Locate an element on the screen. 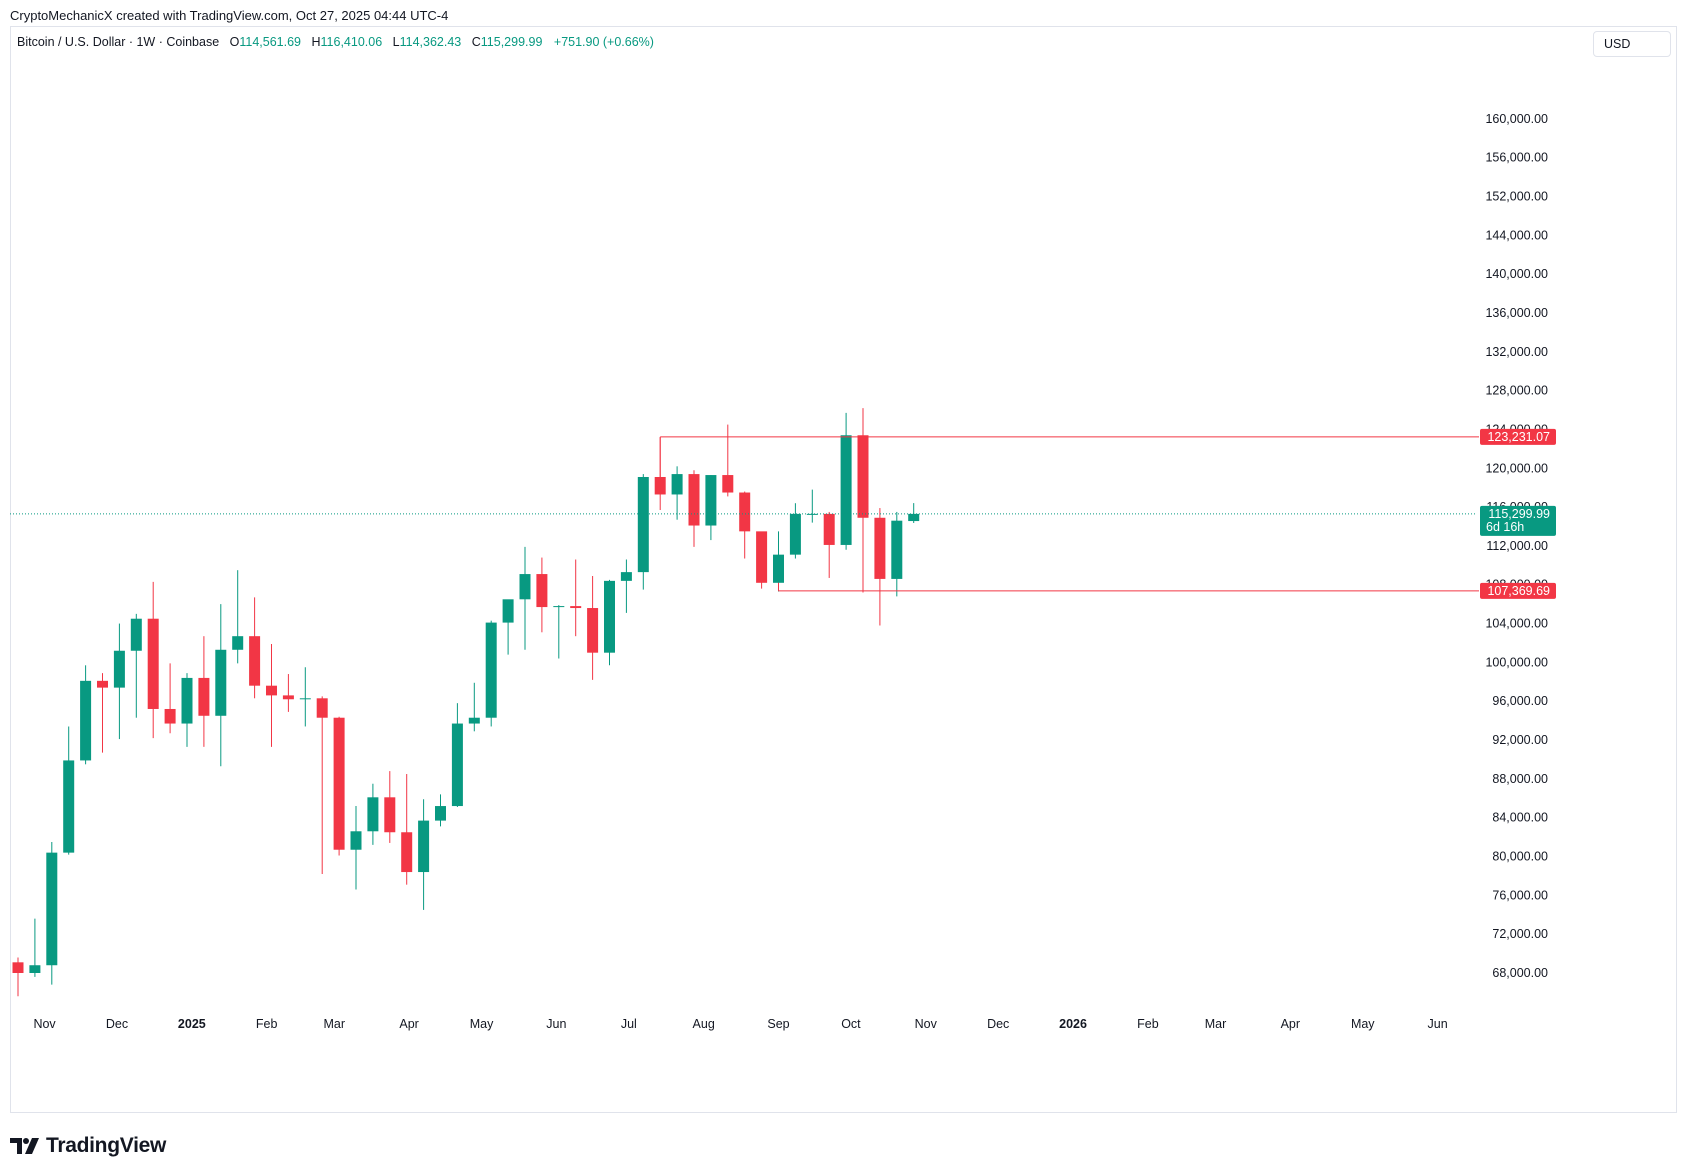 The width and height of the screenshot is (1687, 1175). y-tick-label: 112,000.00 is located at coordinates (1517, 546).